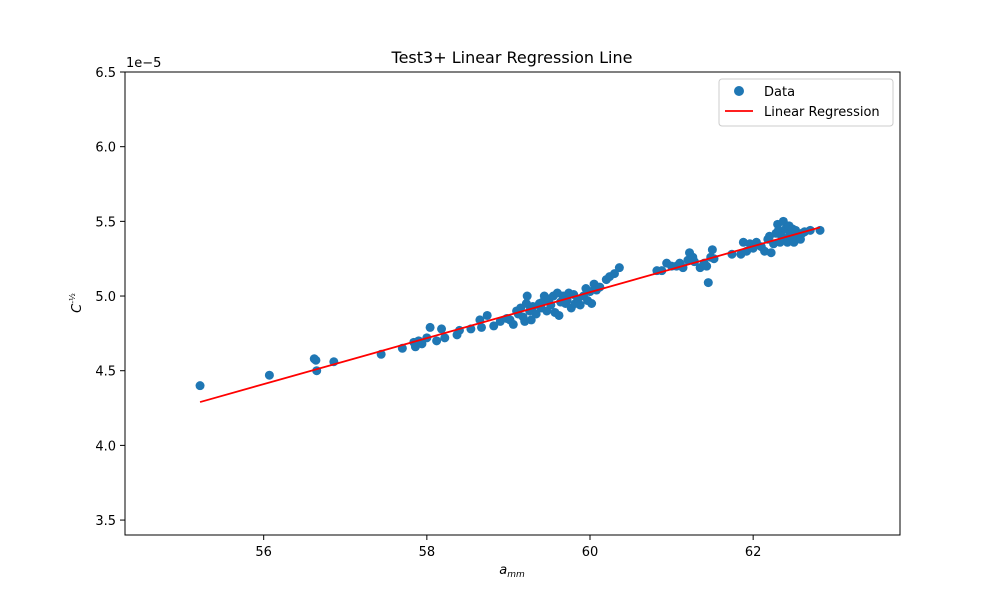  What do you see at coordinates (105, 148) in the screenshot?
I see `y-tick-label: 6.0` at bounding box center [105, 148].